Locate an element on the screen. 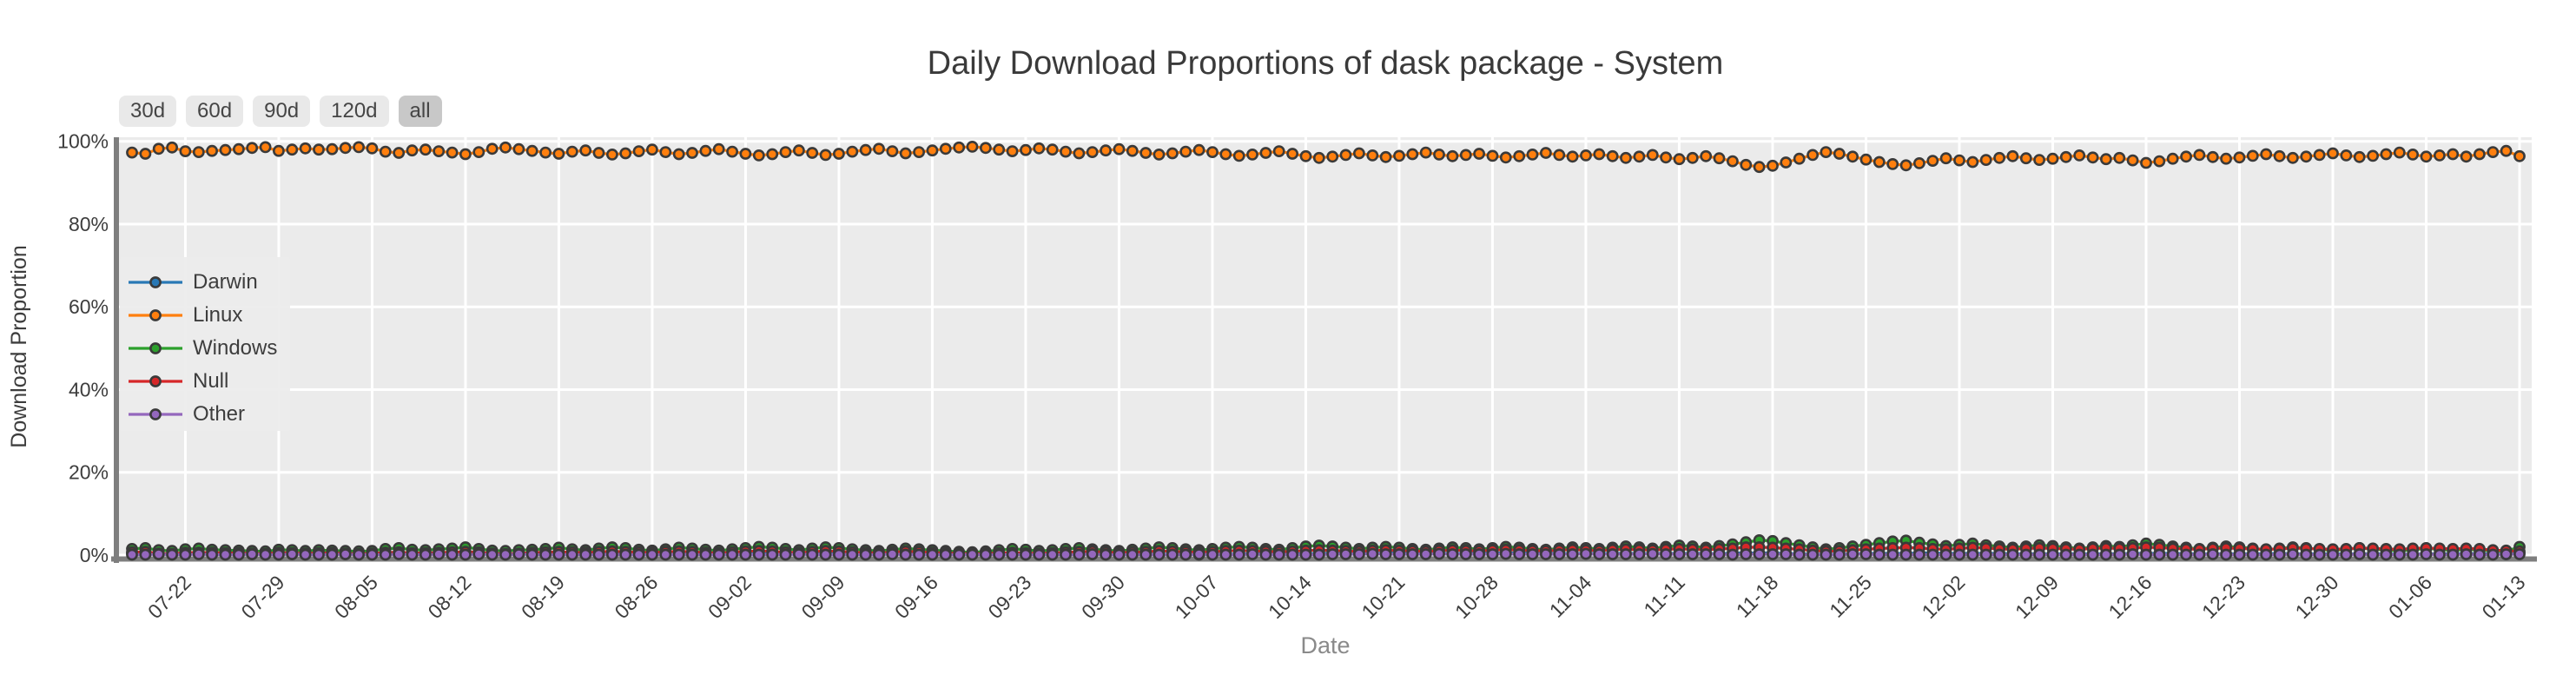 Image resolution: width=2576 pixels, height=688 pixels. y-tick-label: 100% is located at coordinates (83, 141).